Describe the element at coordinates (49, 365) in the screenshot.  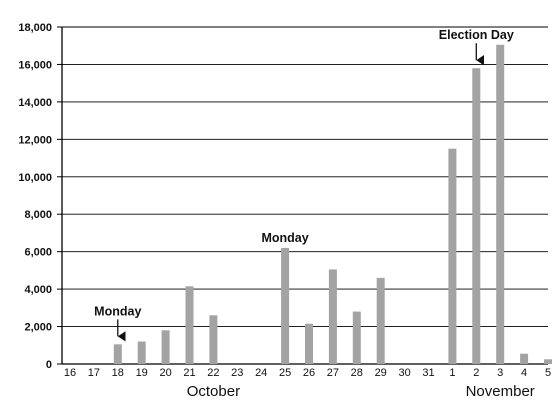
I see `y-tick-label: 0` at that location.